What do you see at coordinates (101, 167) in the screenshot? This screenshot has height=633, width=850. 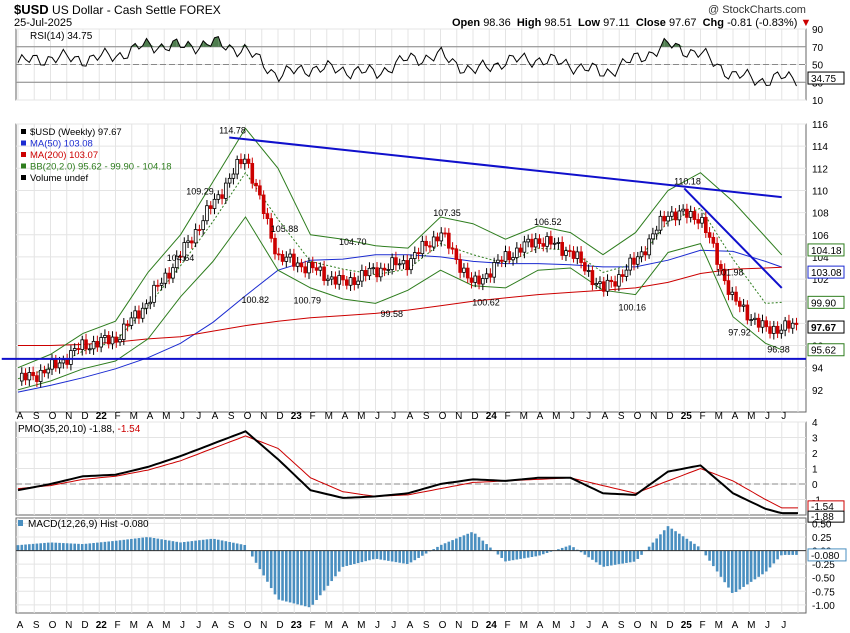 I see `price-legend-item: BB(20,2.0) 95.62 - 99.90 - 104.18` at bounding box center [101, 167].